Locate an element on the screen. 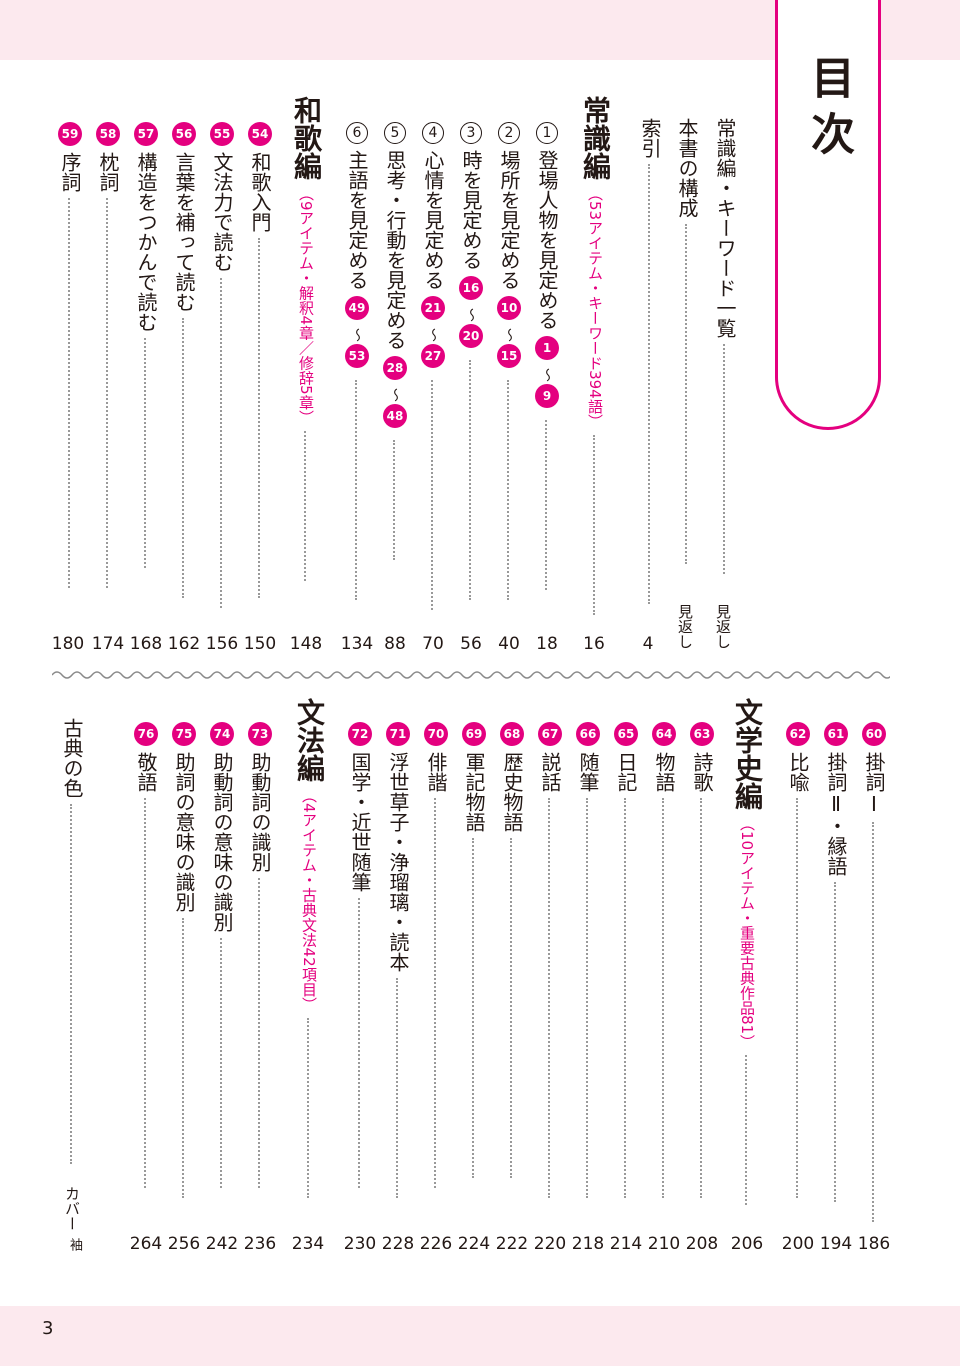  toc-entry-62: 62 比喩 is located at coordinates (798, 960).